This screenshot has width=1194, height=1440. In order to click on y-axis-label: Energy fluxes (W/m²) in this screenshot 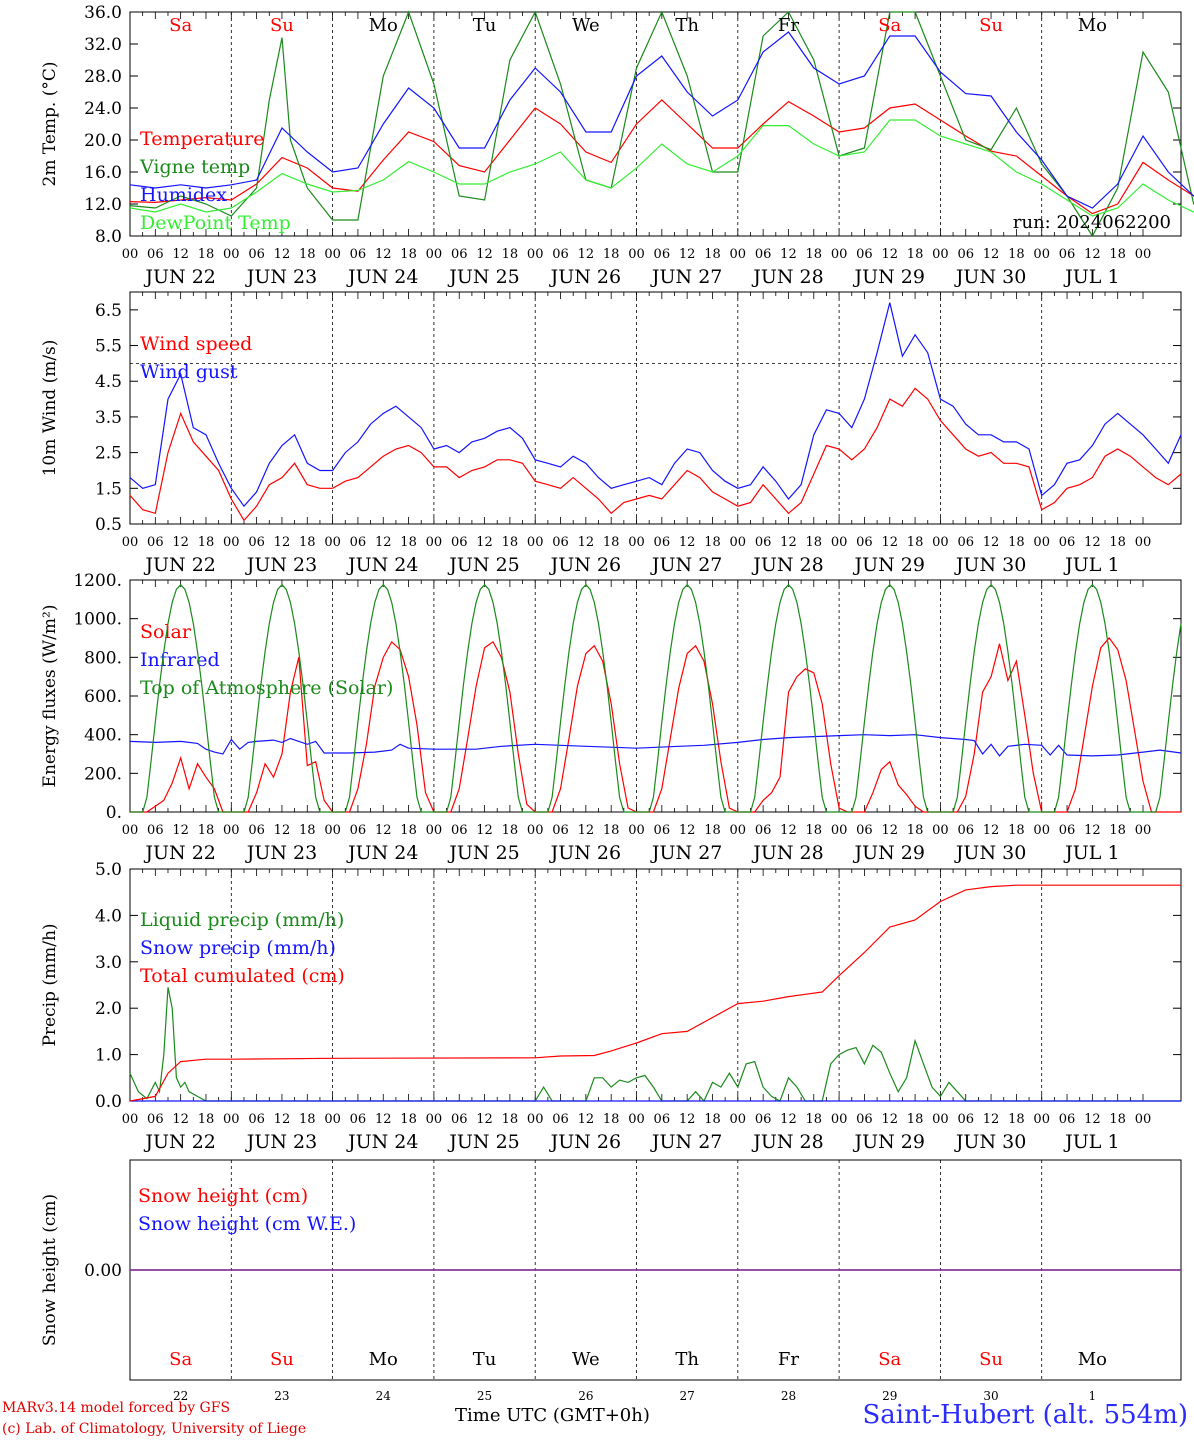, I will do `click(50, 696)`.